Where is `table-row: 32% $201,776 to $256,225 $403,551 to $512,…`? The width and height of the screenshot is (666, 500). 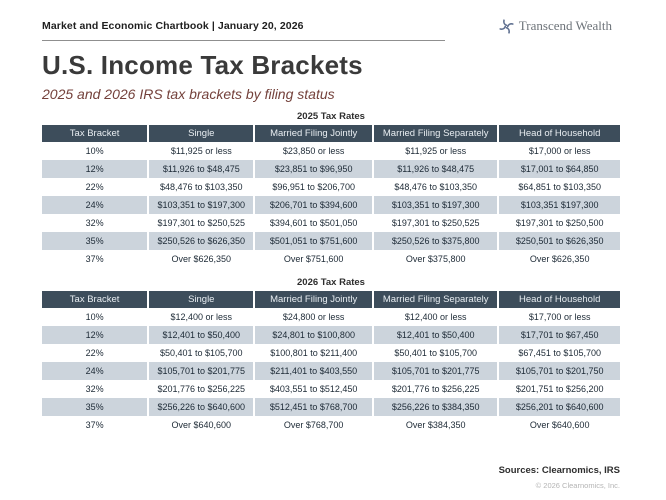
table-row: 32% $201,776 to $256,225 $403,551 to $512,… is located at coordinates (331, 389).